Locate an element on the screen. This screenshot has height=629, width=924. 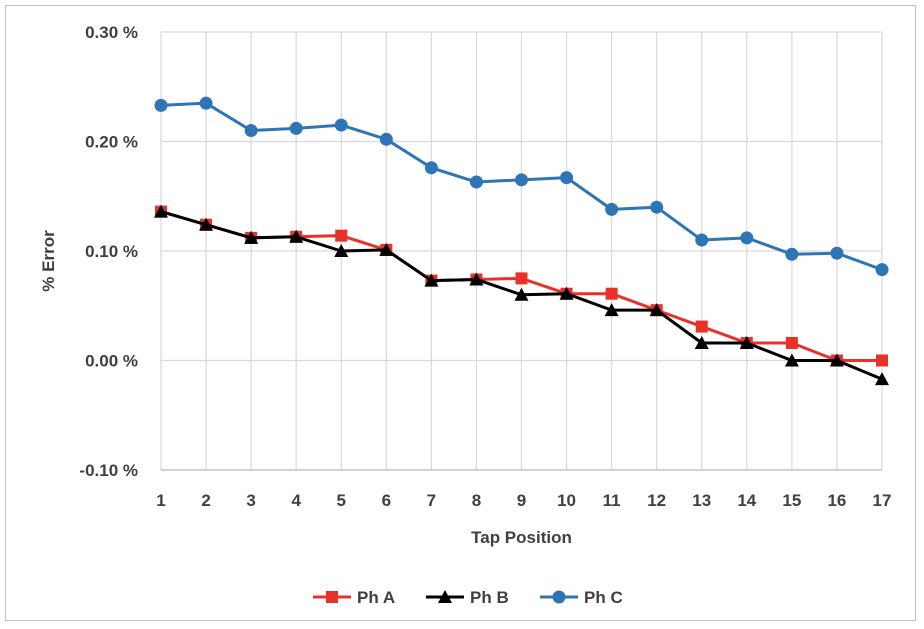
y-axis-title: % Error is located at coordinates (48, 261).